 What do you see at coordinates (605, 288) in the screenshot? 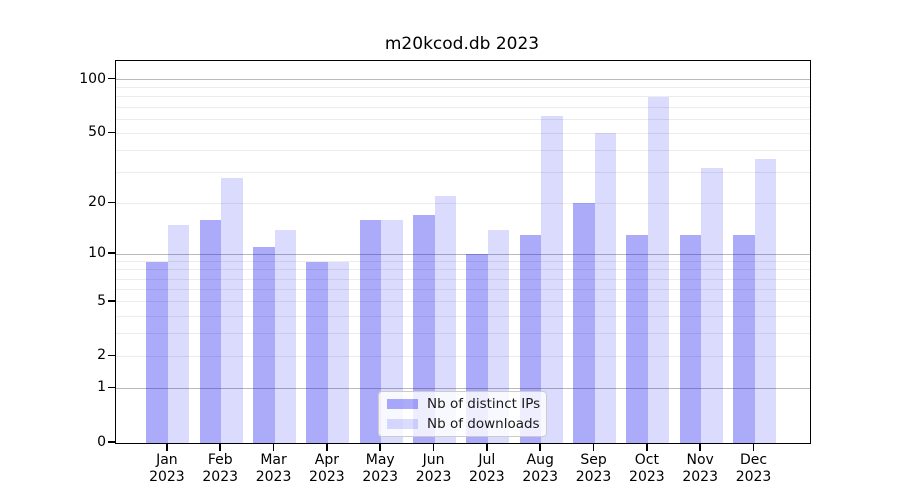
I see `bar-downloads-sep` at bounding box center [605, 288].